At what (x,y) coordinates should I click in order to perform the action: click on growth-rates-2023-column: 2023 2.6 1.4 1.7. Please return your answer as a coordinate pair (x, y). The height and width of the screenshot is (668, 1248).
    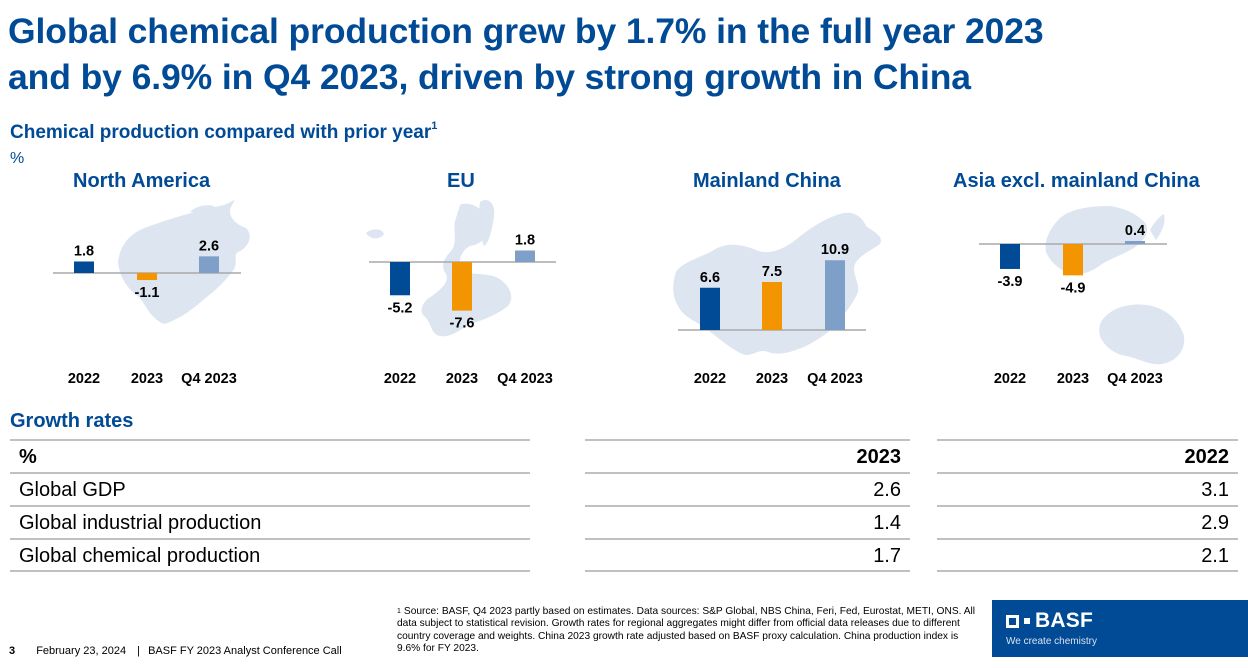
    Looking at the image, I should click on (747, 506).